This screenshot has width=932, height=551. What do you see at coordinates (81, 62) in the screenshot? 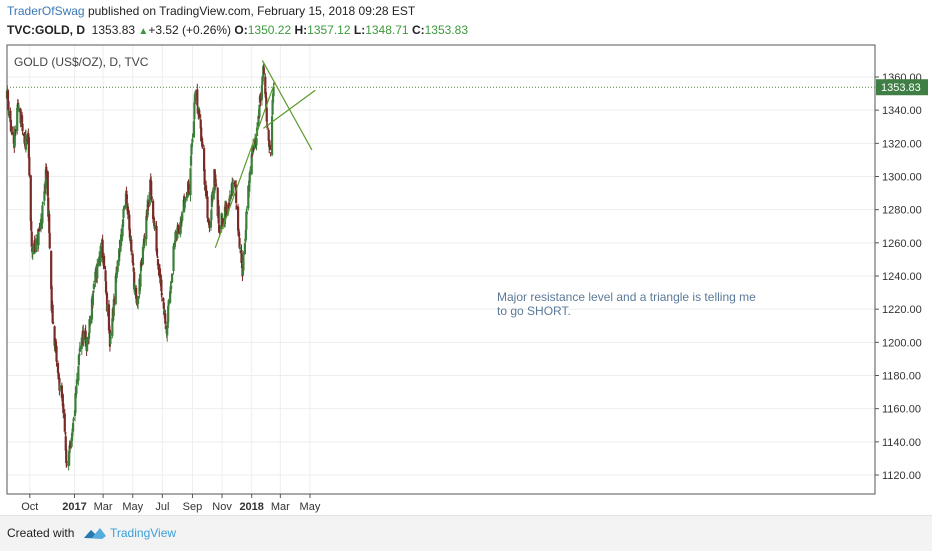
I see `chart-title: GOLD (US$/OZ), D, TVC` at bounding box center [81, 62].